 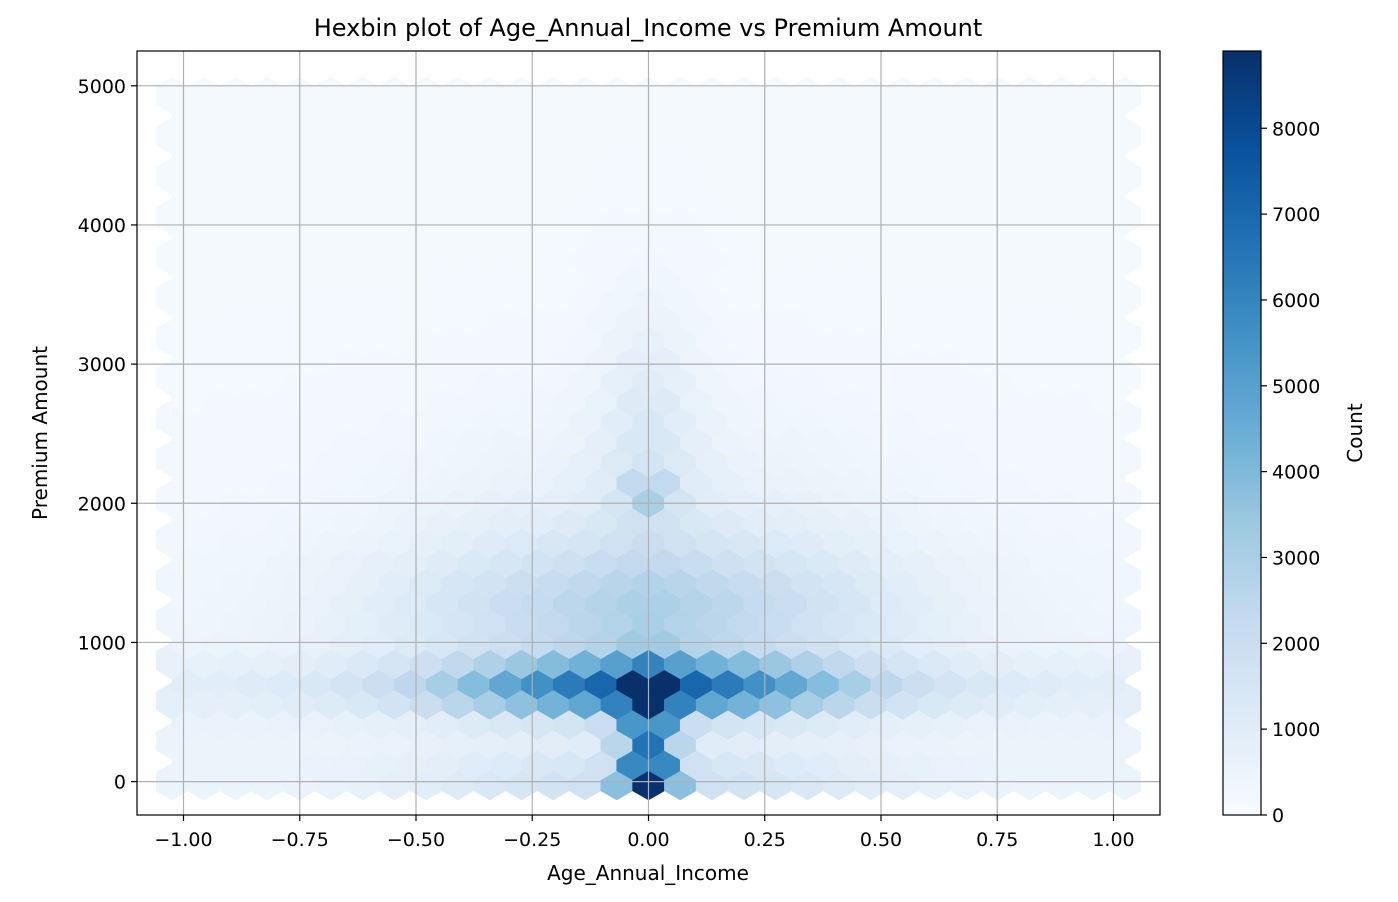 I want to click on x-tick-label: 1.00, so click(x=1113, y=840).